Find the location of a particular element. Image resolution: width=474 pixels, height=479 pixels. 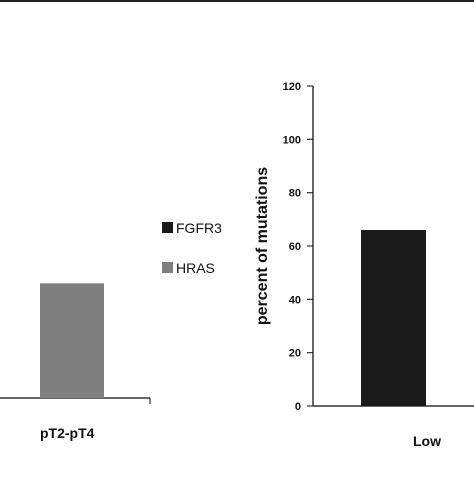

right-bars is located at coordinates (393, 318).